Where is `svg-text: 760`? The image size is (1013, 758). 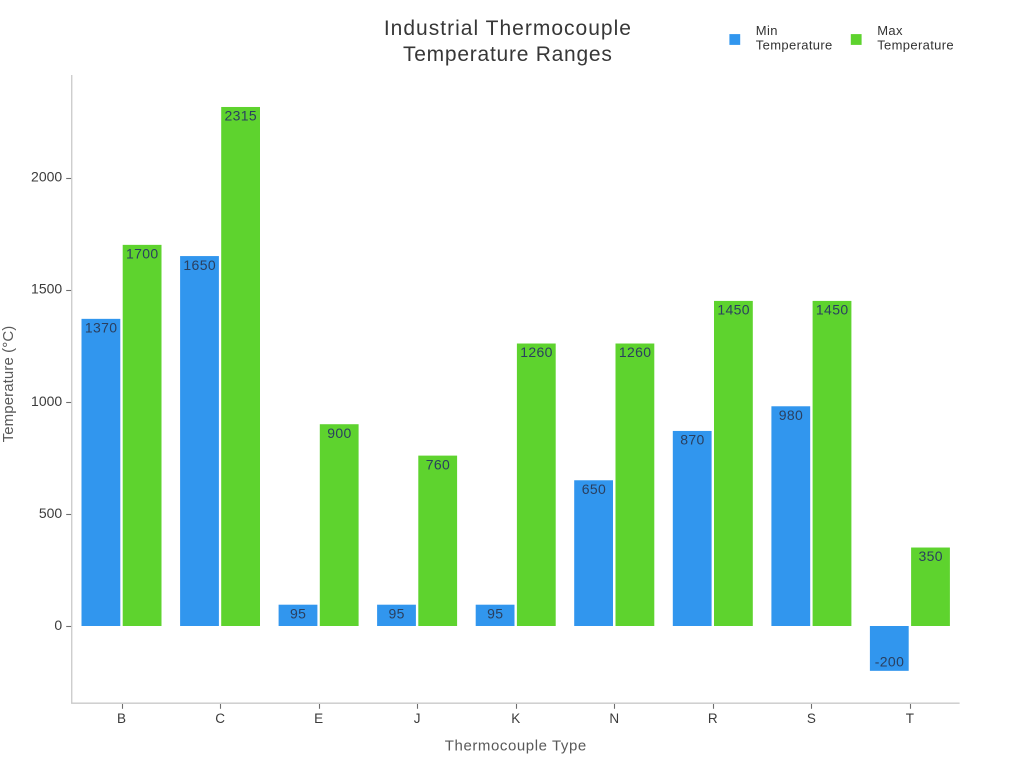
svg-text: 760 is located at coordinates (438, 464).